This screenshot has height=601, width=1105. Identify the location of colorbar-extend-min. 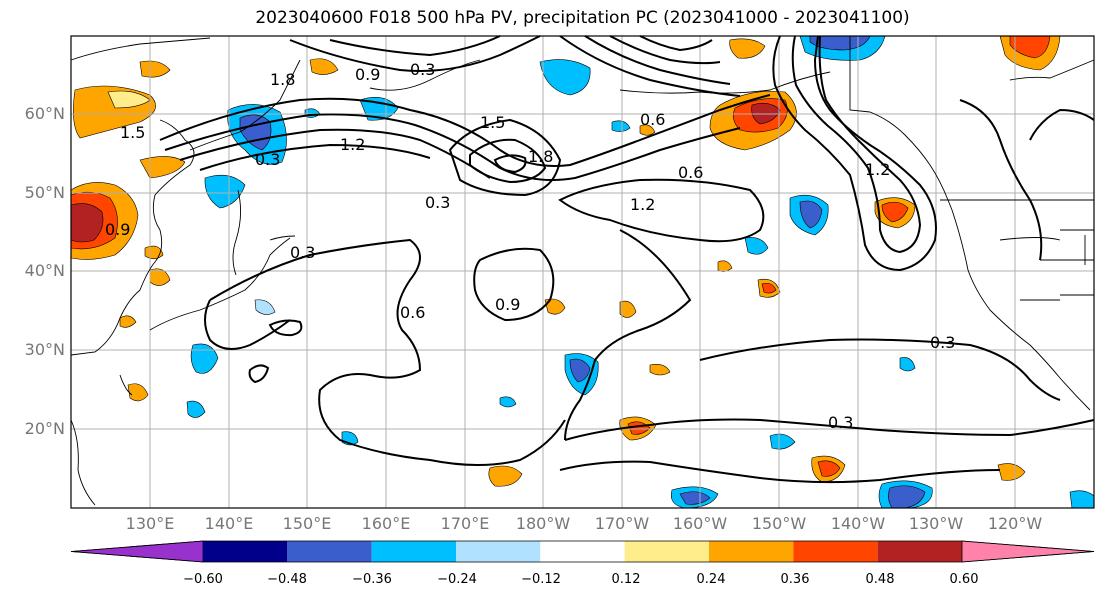
(137, 551).